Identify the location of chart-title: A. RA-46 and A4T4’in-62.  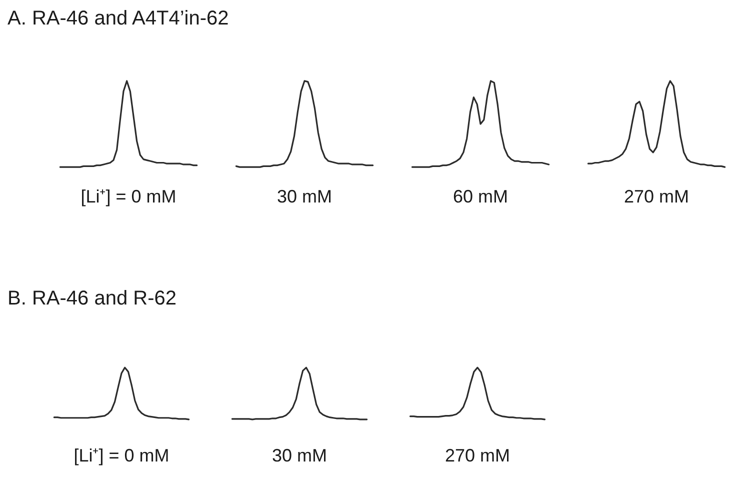
(118, 19).